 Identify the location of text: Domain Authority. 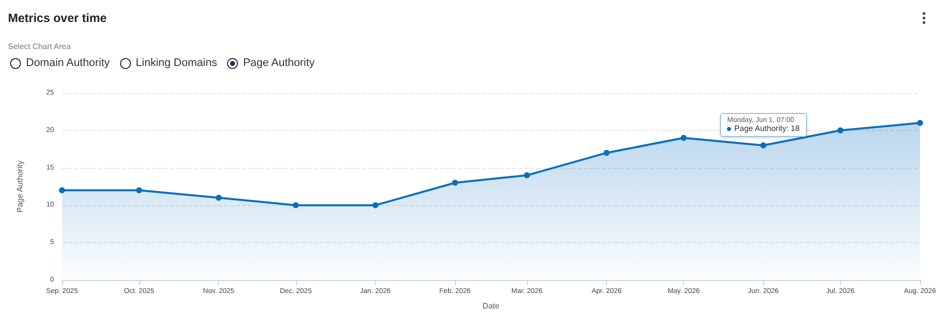
(68, 63).